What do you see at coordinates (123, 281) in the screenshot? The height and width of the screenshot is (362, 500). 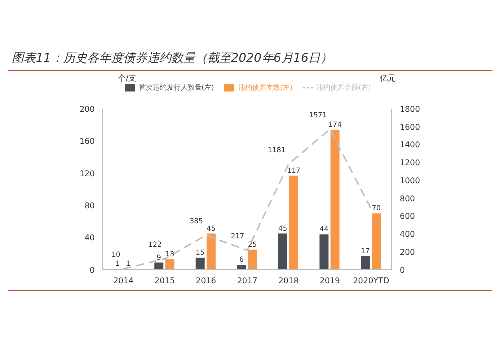 I see `x-tick-label: 2014` at bounding box center [123, 281].